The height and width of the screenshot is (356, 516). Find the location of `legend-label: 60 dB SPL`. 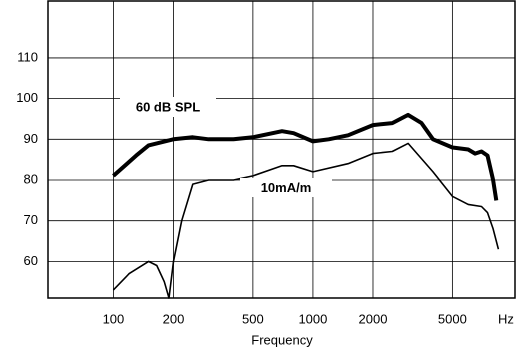

legend-label: 60 dB SPL is located at coordinates (168, 106).